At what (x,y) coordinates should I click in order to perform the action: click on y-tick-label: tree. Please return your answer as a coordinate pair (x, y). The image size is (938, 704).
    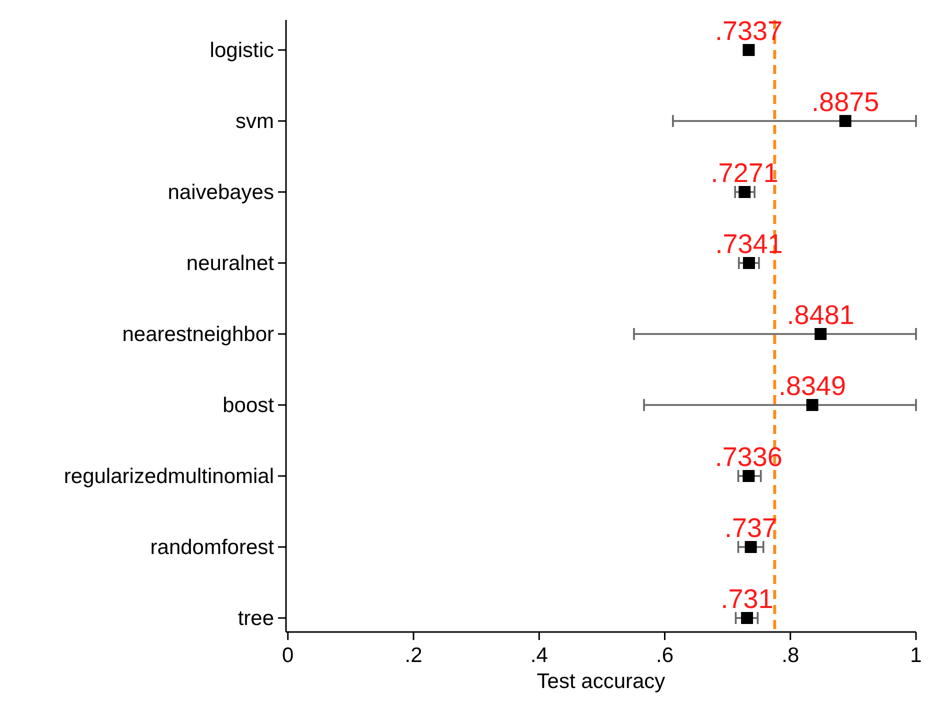
    Looking at the image, I should click on (256, 618).